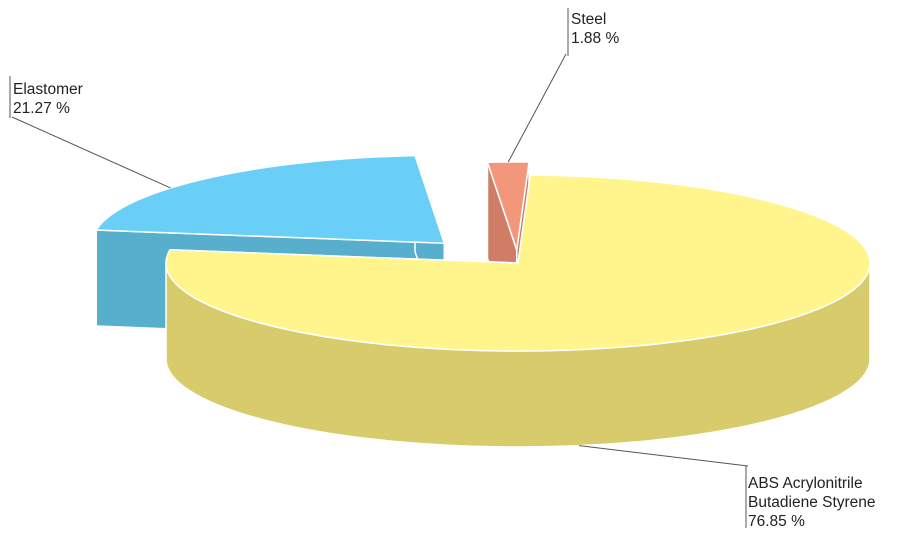 The image size is (912, 534). I want to click on slice-name-abs-line1: ABS Acrylonitrile, so click(805, 483).